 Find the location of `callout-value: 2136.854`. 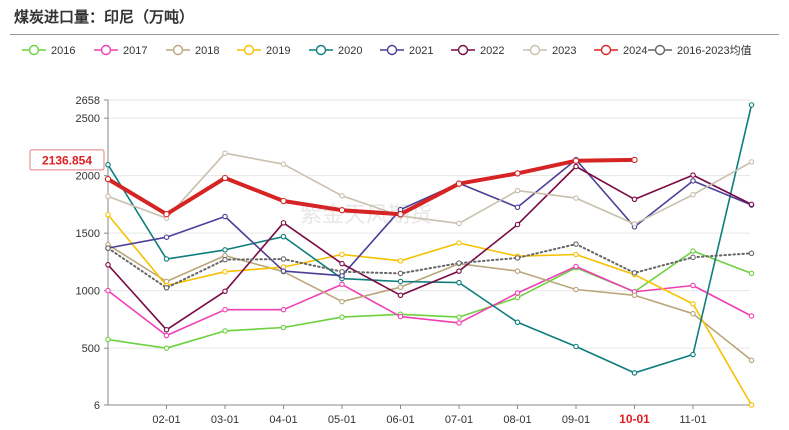

callout-value: 2136.854 is located at coordinates (67, 160).